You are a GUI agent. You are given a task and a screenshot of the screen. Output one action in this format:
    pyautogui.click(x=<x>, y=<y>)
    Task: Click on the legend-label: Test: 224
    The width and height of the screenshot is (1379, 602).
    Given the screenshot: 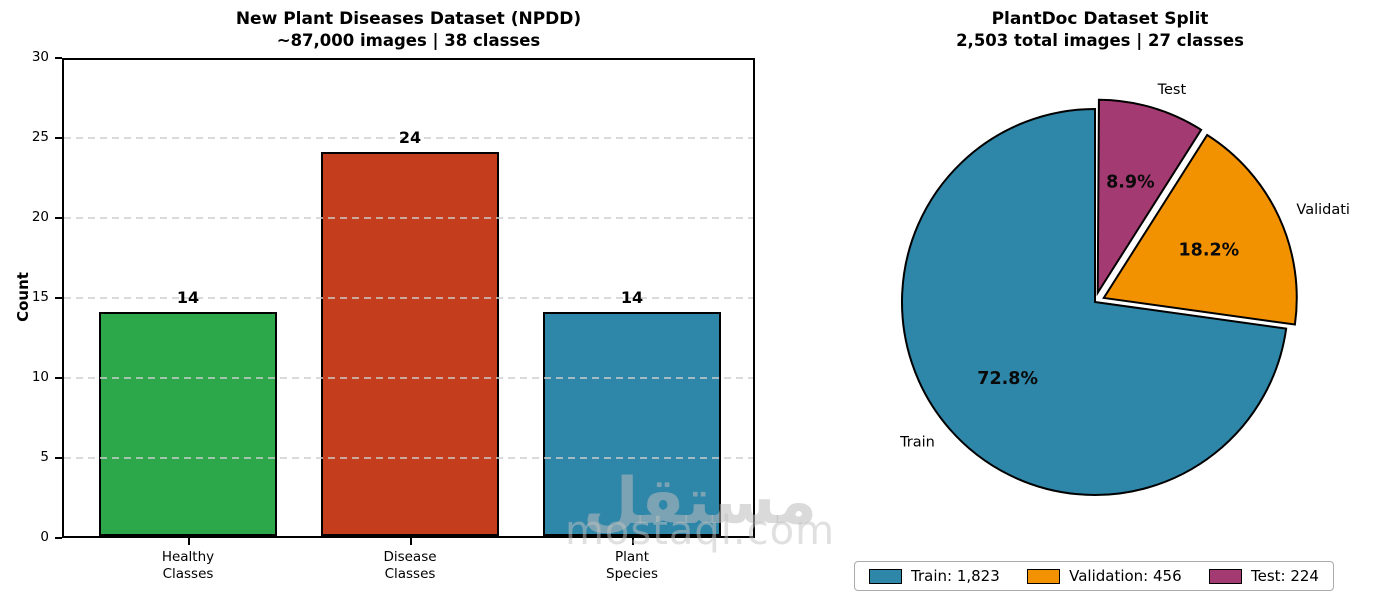 What is the action you would take?
    pyautogui.click(x=1284, y=576)
    